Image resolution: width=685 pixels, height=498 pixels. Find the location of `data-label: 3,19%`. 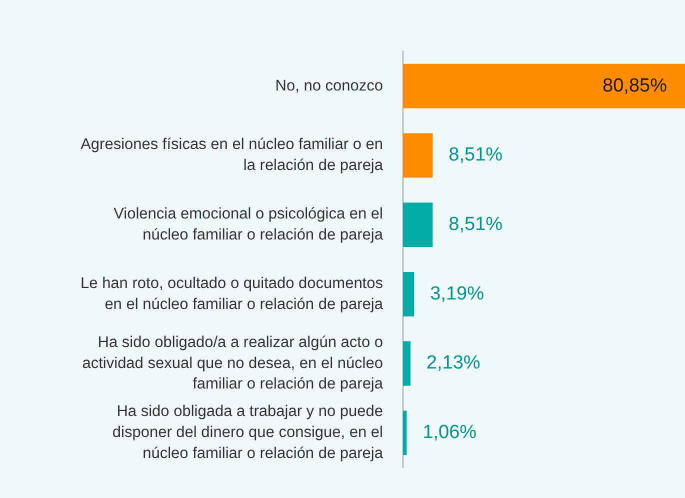

data-label: 3,19% is located at coordinates (457, 293).